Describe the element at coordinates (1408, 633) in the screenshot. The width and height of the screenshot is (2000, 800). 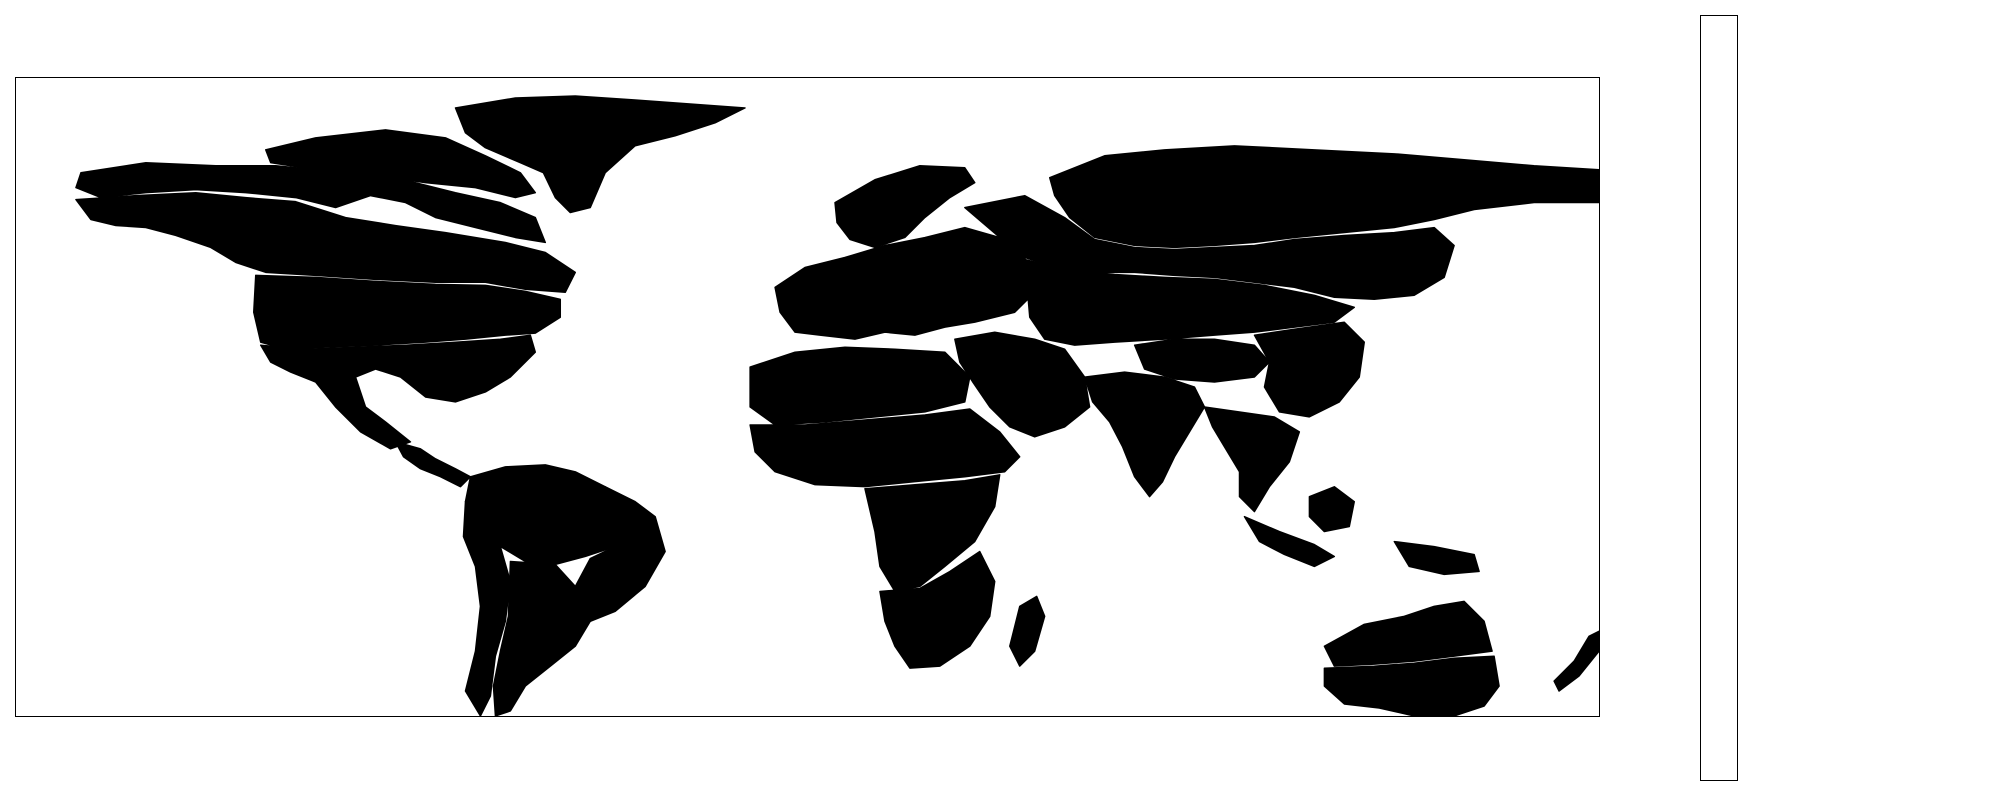
I see `region-north-australia` at that location.